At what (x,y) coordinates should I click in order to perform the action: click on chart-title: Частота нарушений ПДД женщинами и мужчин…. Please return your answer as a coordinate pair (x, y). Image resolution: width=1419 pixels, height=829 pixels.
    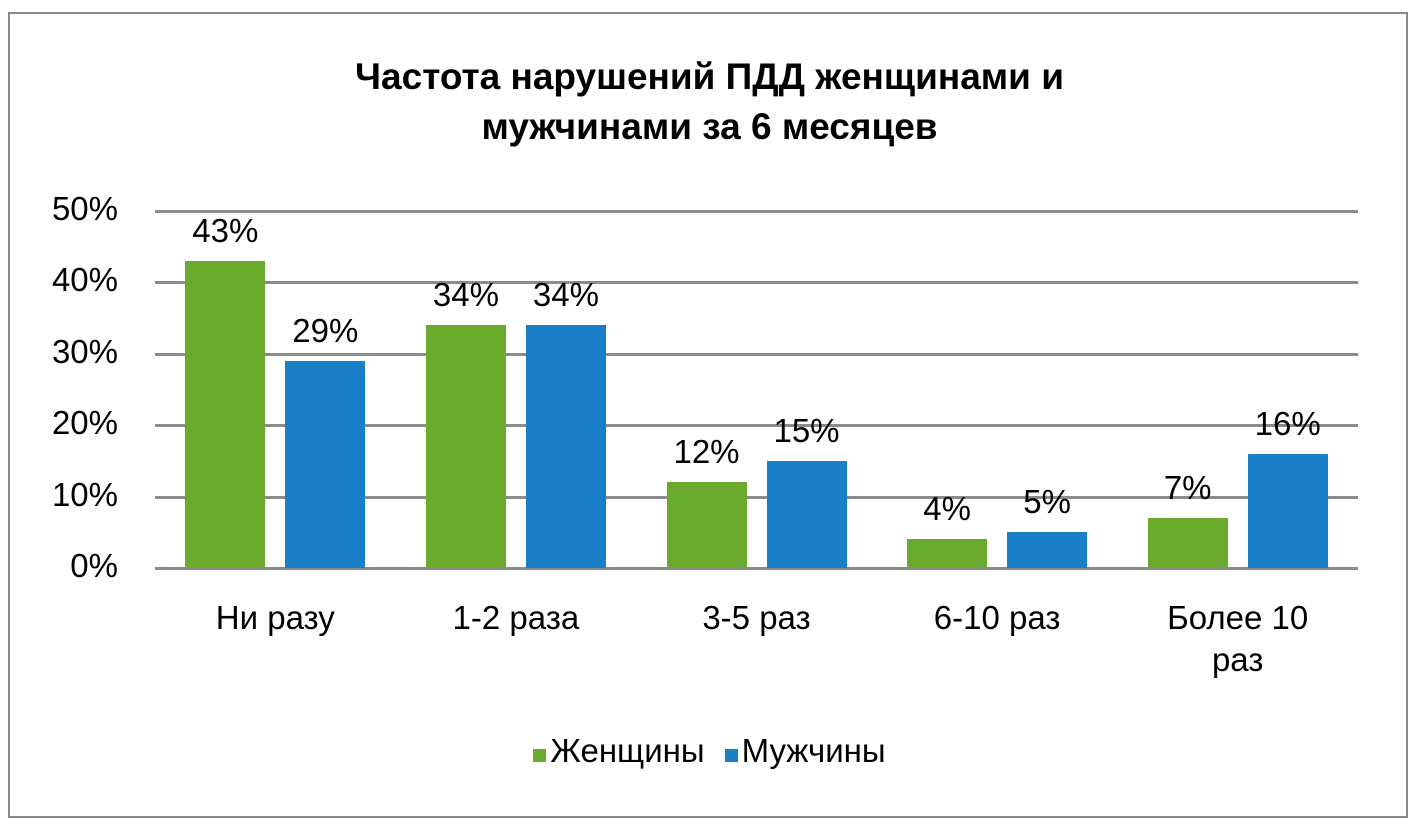
    Looking at the image, I should click on (709, 102).